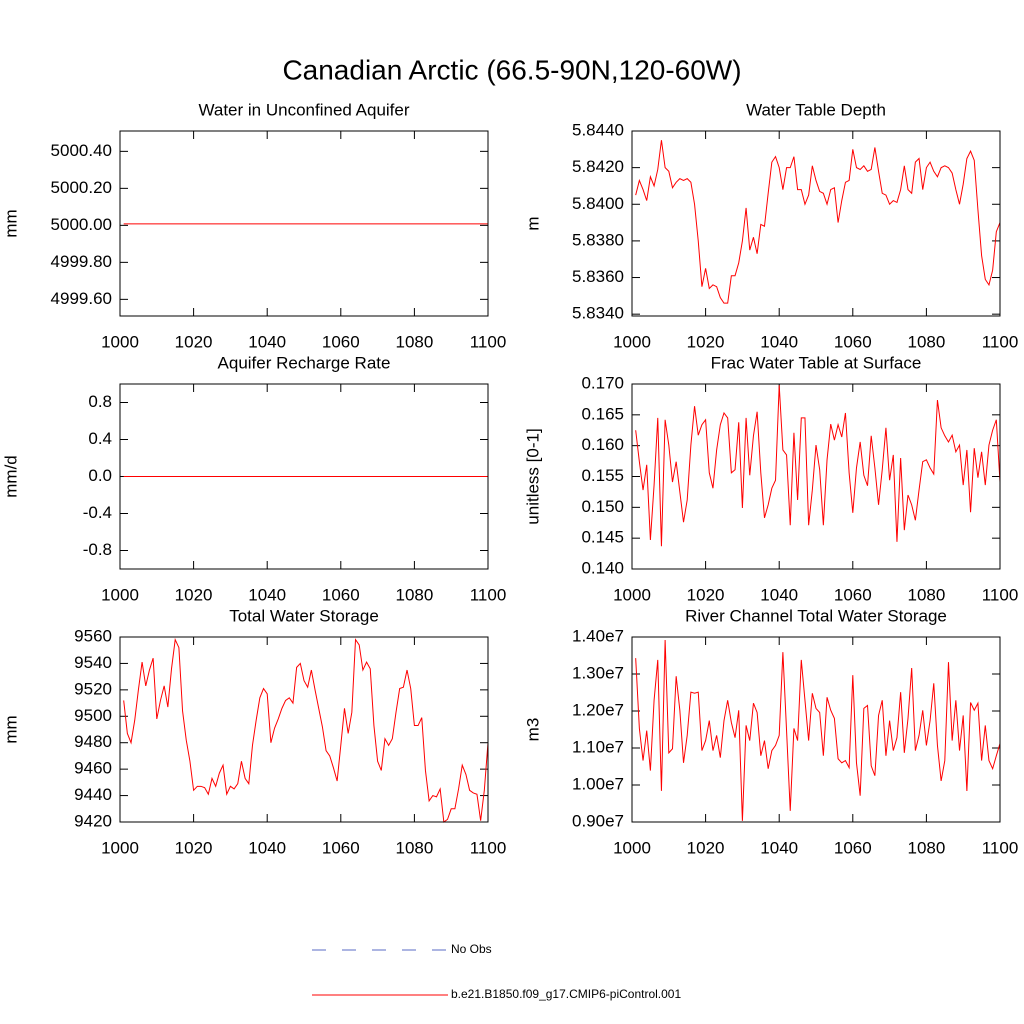 The image size is (1024, 1024). I want to click on y-tick-label: 9460, so click(93, 768).